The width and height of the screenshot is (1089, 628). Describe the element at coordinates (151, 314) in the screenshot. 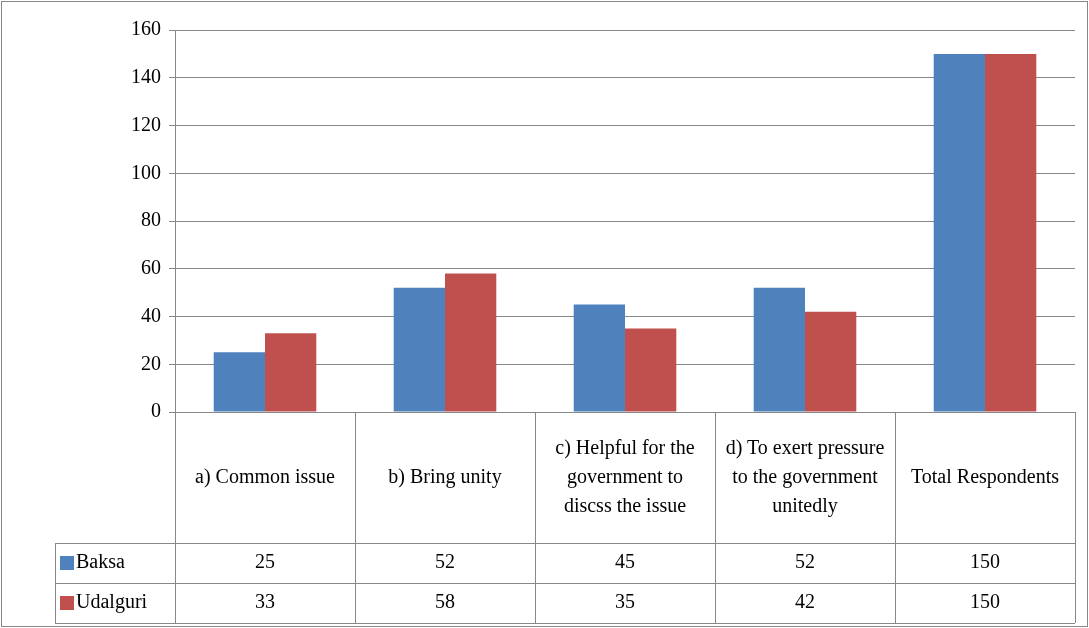

I see `y-tick-label: 40` at that location.